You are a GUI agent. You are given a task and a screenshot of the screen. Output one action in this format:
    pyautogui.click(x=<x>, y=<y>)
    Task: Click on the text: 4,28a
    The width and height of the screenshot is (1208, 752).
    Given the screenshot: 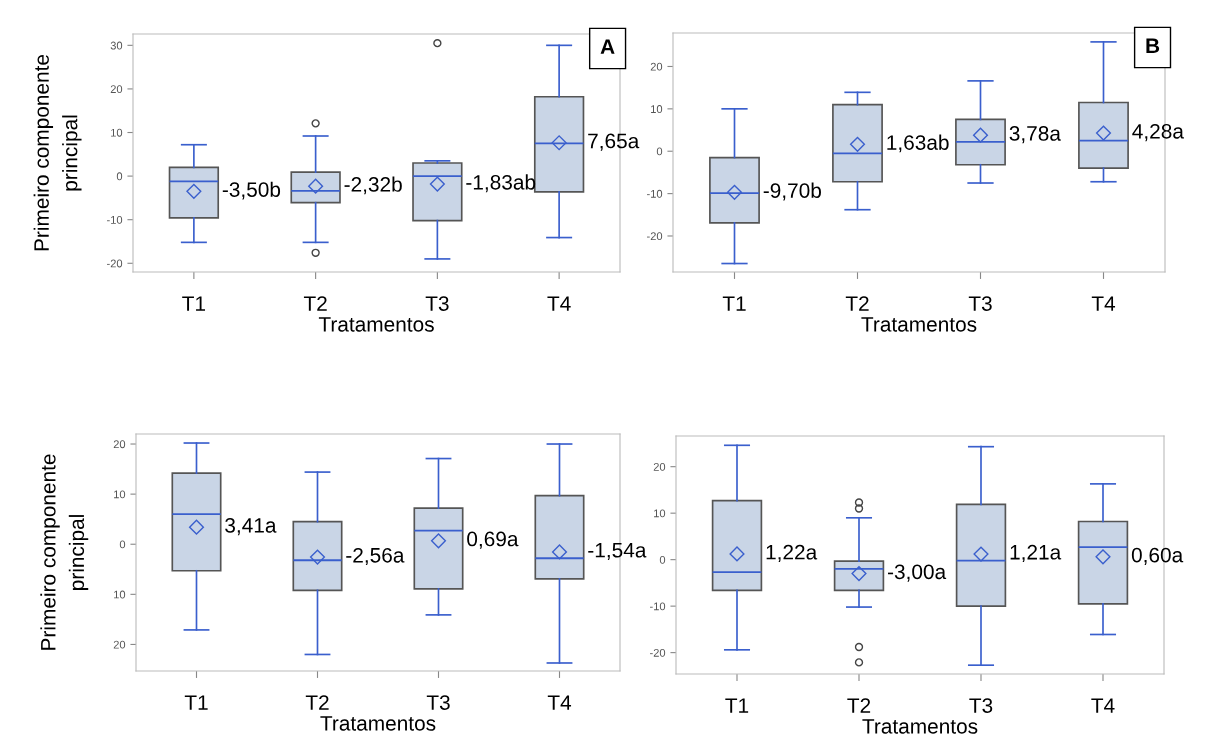 What is the action you would take?
    pyautogui.click(x=1158, y=132)
    